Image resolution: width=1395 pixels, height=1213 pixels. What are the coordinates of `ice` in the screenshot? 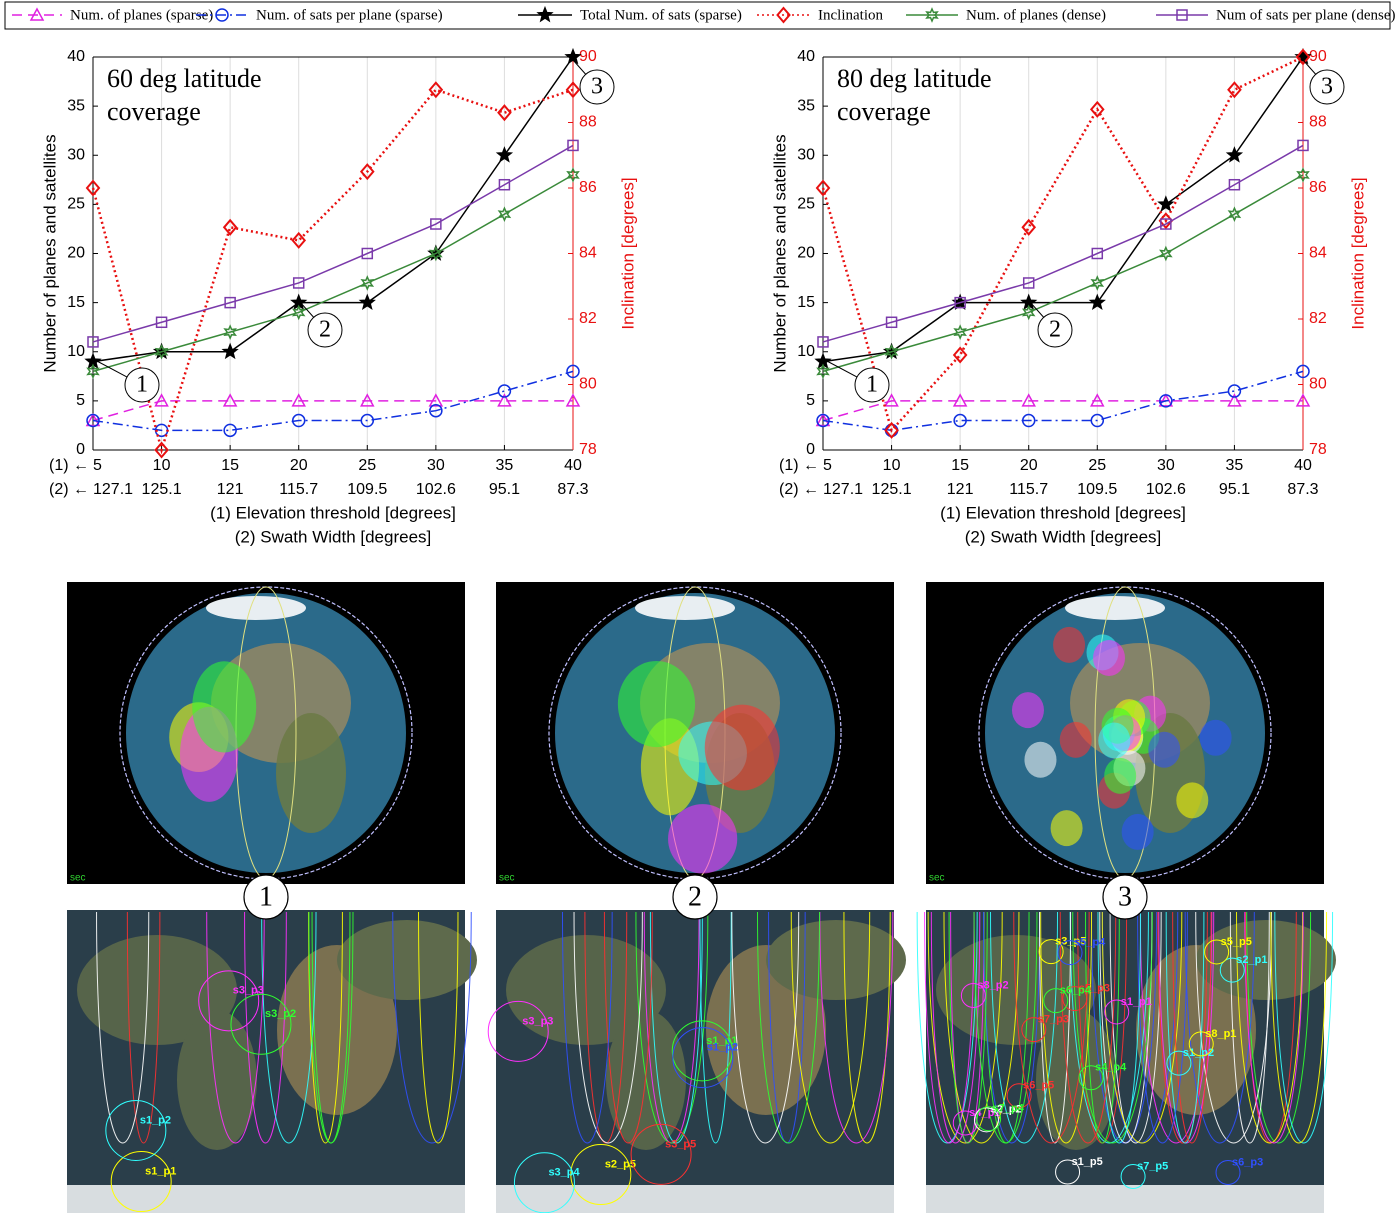 It's located at (1125, 1199).